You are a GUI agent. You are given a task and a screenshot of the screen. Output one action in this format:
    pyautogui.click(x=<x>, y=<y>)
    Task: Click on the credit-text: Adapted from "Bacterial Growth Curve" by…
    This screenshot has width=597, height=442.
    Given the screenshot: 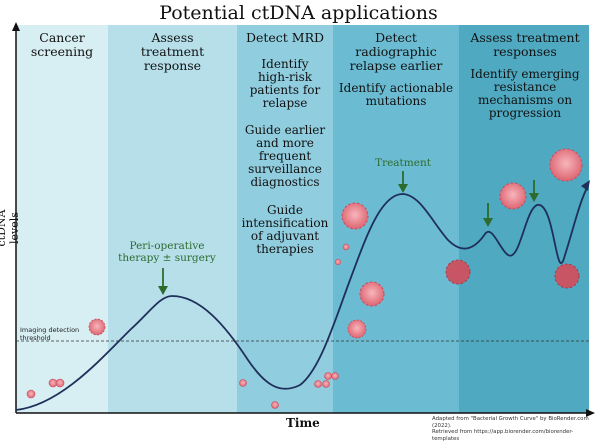 What is the action you would take?
    pyautogui.click(x=512, y=429)
    